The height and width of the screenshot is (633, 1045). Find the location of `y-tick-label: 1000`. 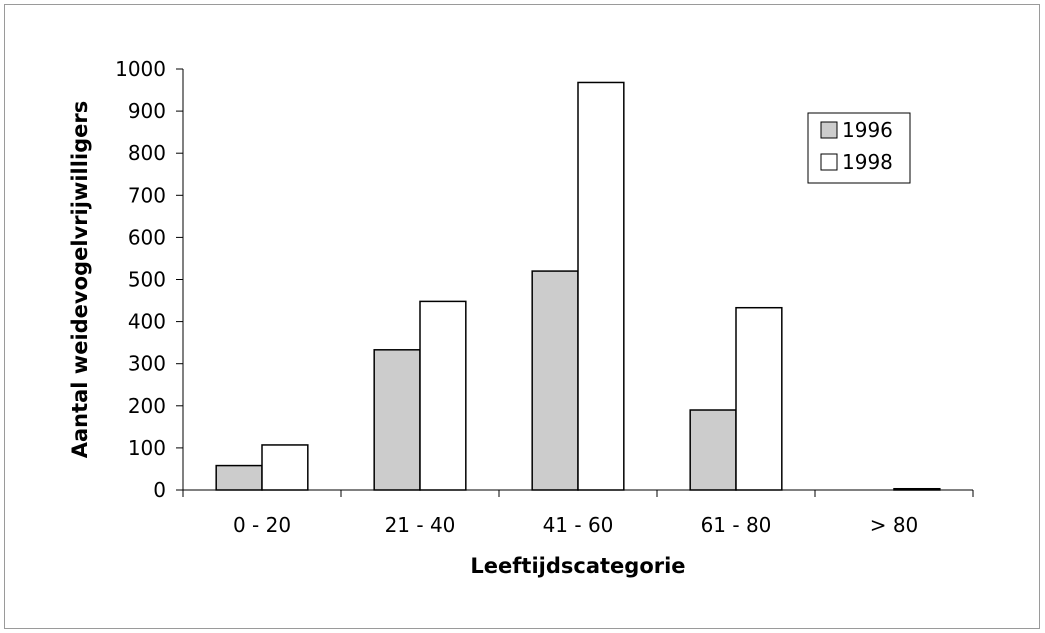

y-tick-label: 1000 is located at coordinates (140, 69).